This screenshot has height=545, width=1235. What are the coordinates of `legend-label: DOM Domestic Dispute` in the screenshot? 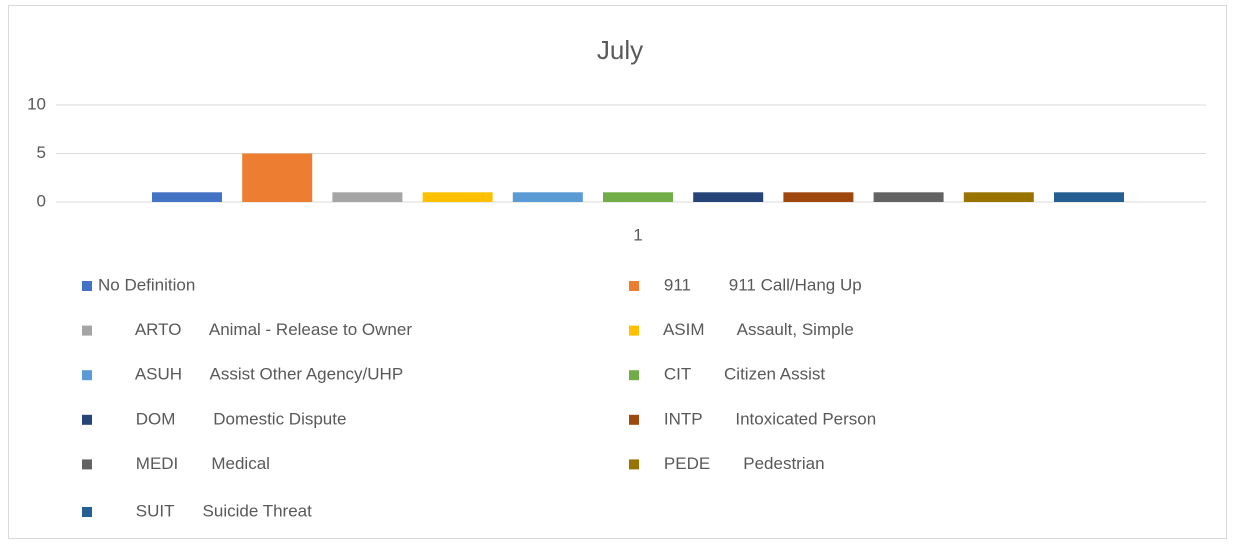 It's located at (222, 418).